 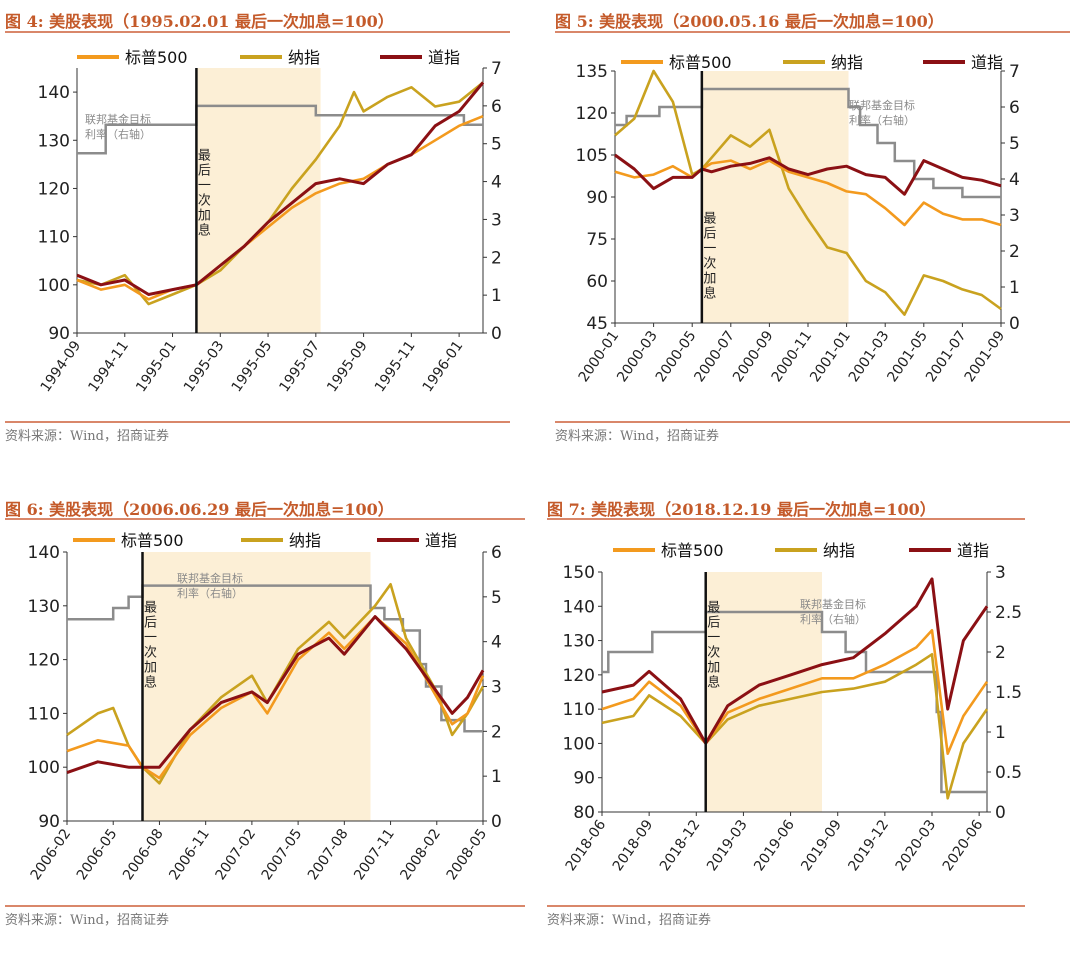 I want to click on x-tick-label: 2018-12, so click(x=680, y=845).